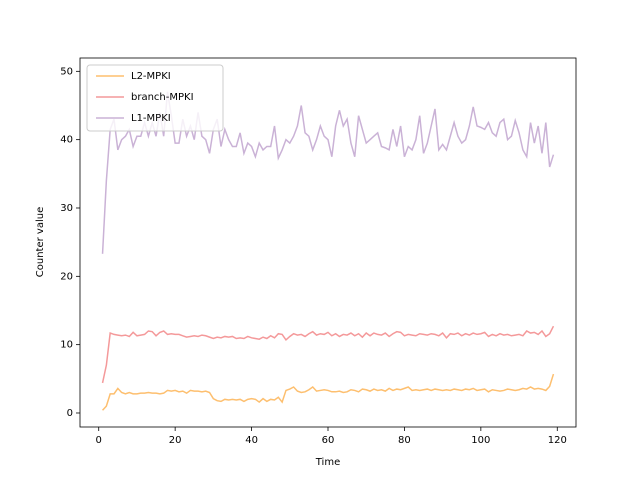 Image resolution: width=640 pixels, height=484 pixels. I want to click on y-axis-label: Counter value, so click(40, 242).